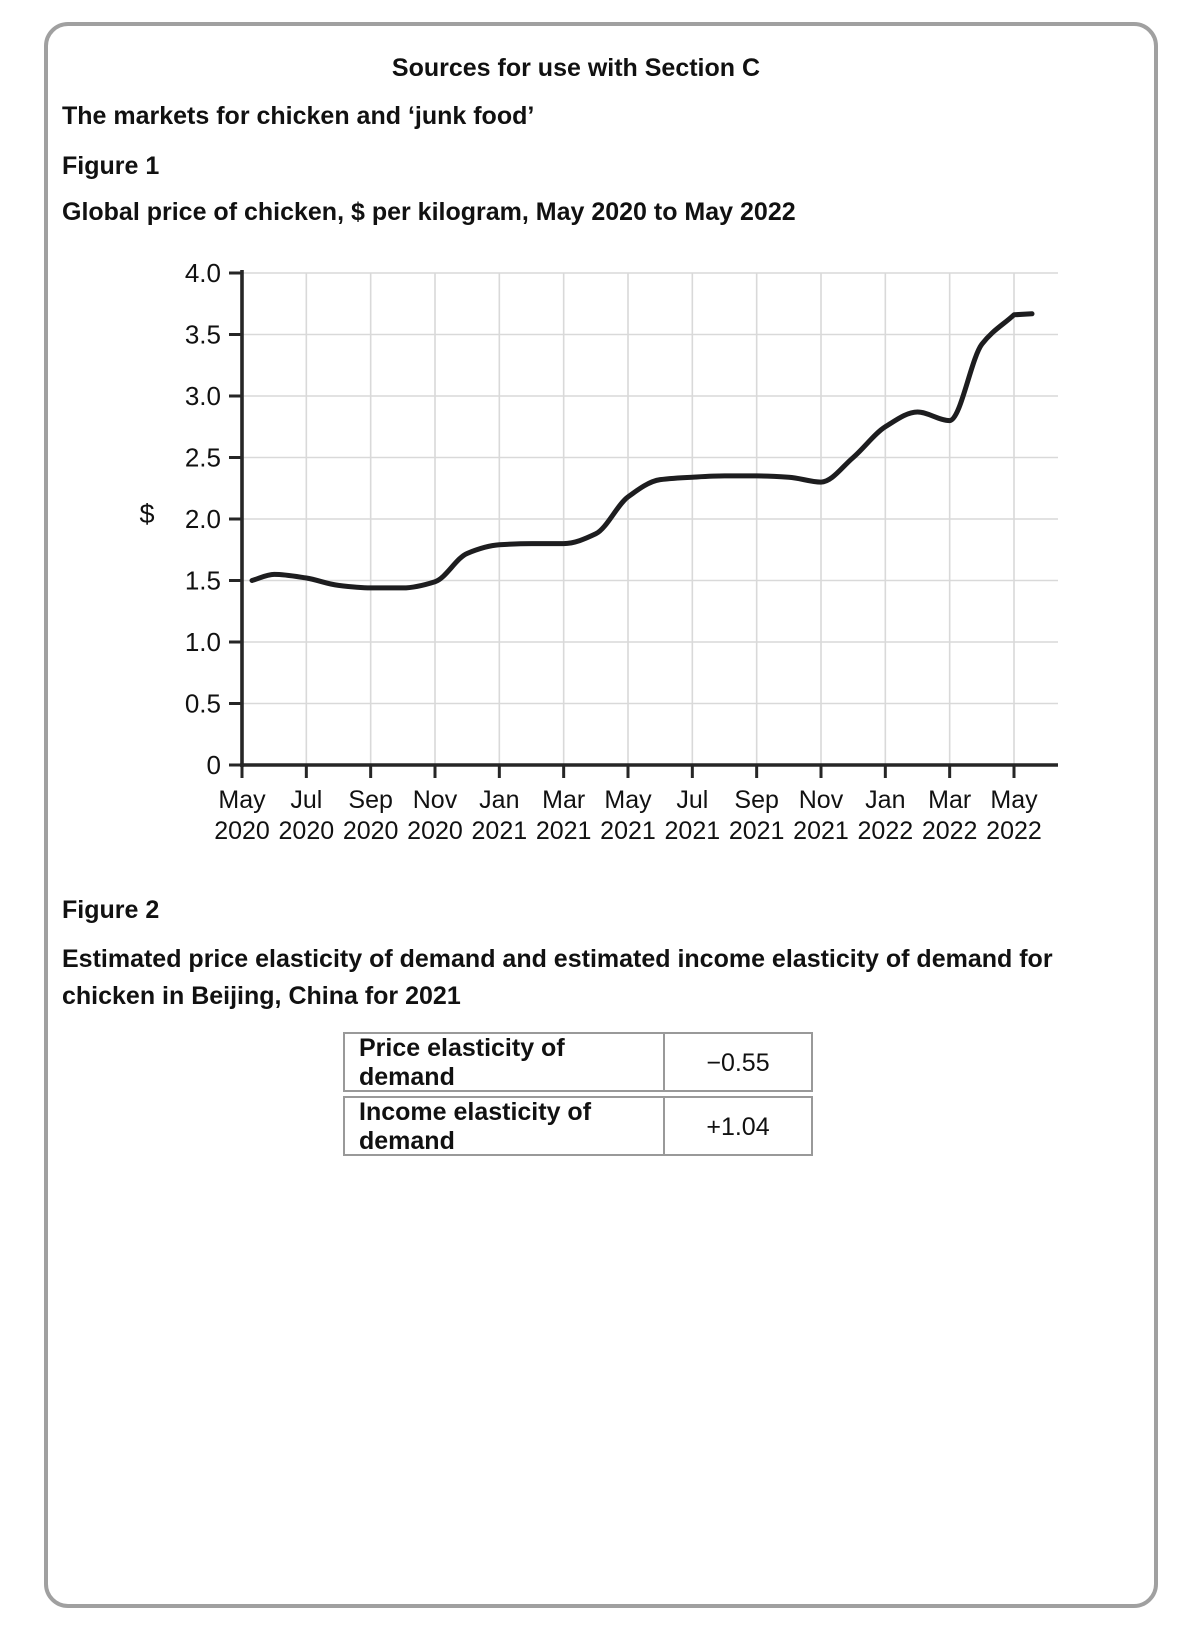 This screenshot has width=1204, height=1638. What do you see at coordinates (642, 451) in the screenshot?
I see `price-line` at bounding box center [642, 451].